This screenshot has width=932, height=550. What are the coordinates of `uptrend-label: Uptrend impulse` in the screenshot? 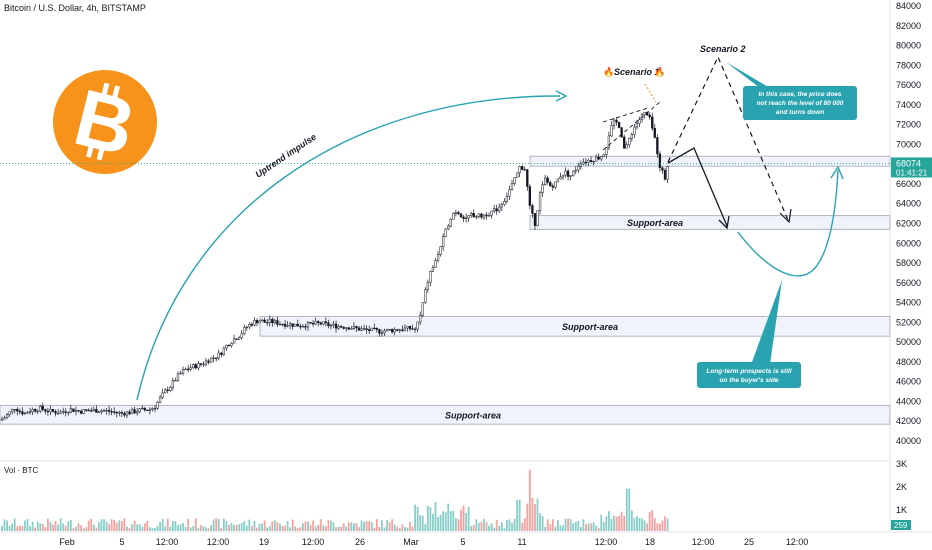 It's located at (286, 156).